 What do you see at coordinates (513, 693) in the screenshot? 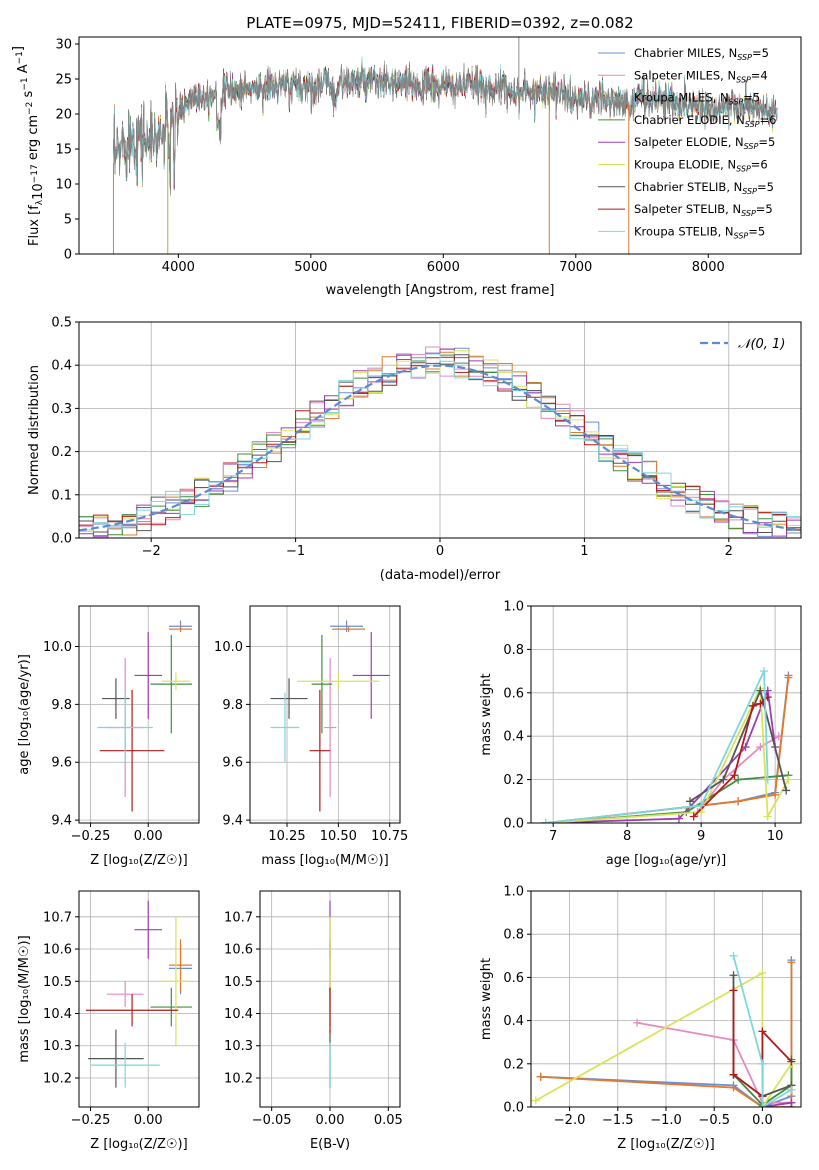
I see `y-tick-label: 0.6` at bounding box center [513, 693].